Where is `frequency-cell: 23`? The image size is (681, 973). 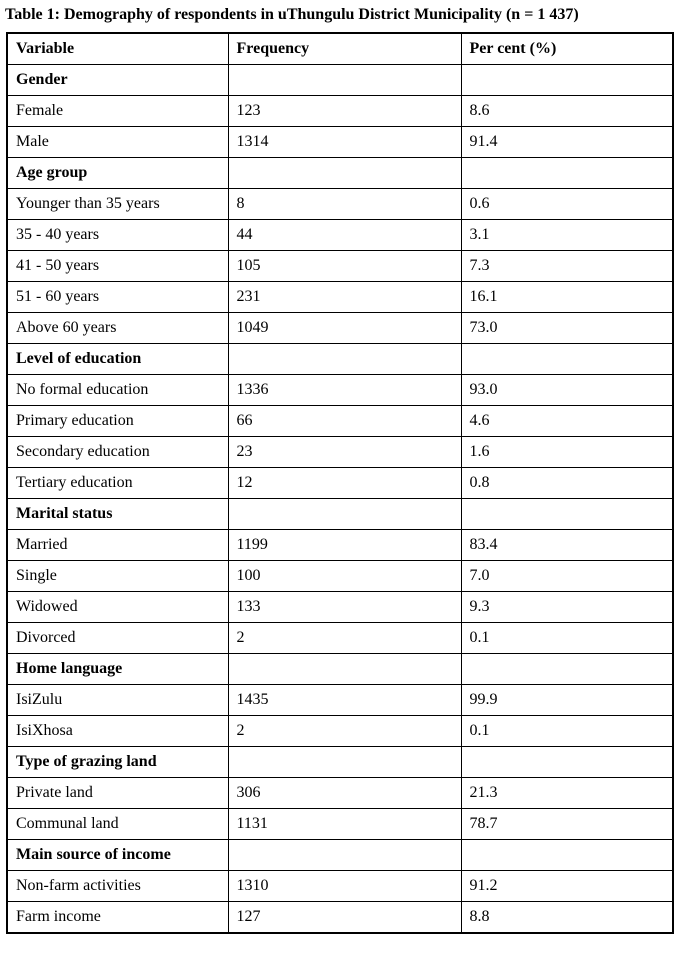 frequency-cell: 23 is located at coordinates (344, 452).